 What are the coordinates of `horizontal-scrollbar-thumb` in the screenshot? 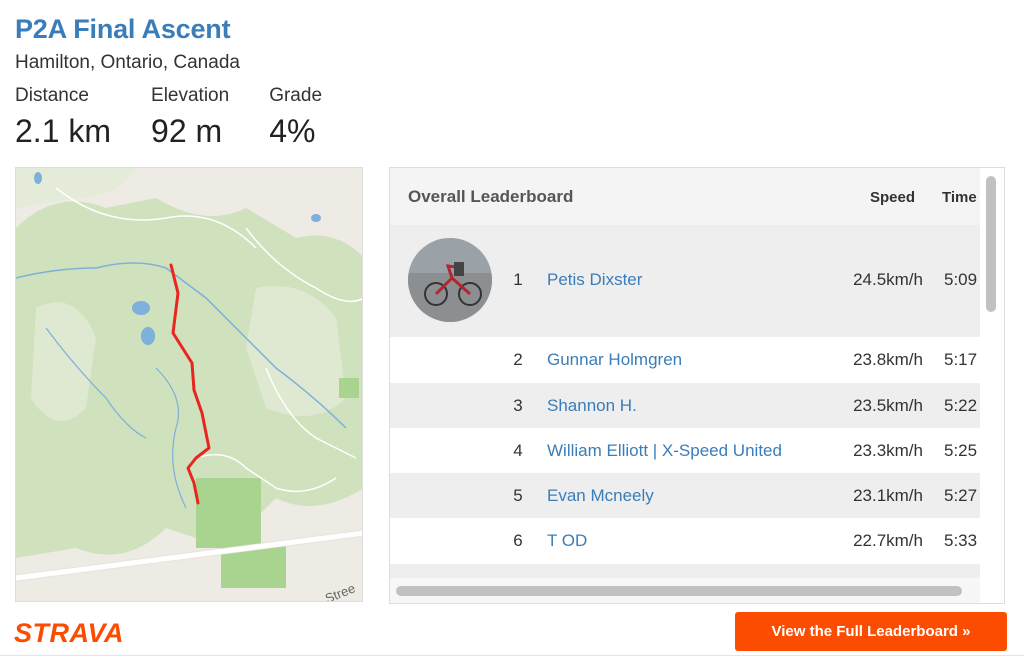 It's located at (679, 591).